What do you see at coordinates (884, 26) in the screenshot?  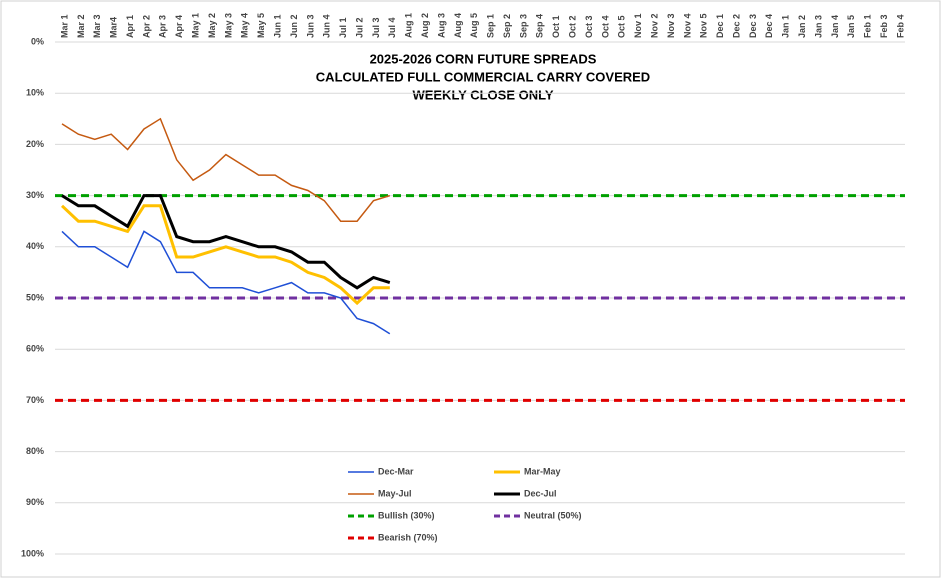 I see `x-tick-label: Feb 3` at bounding box center [884, 26].